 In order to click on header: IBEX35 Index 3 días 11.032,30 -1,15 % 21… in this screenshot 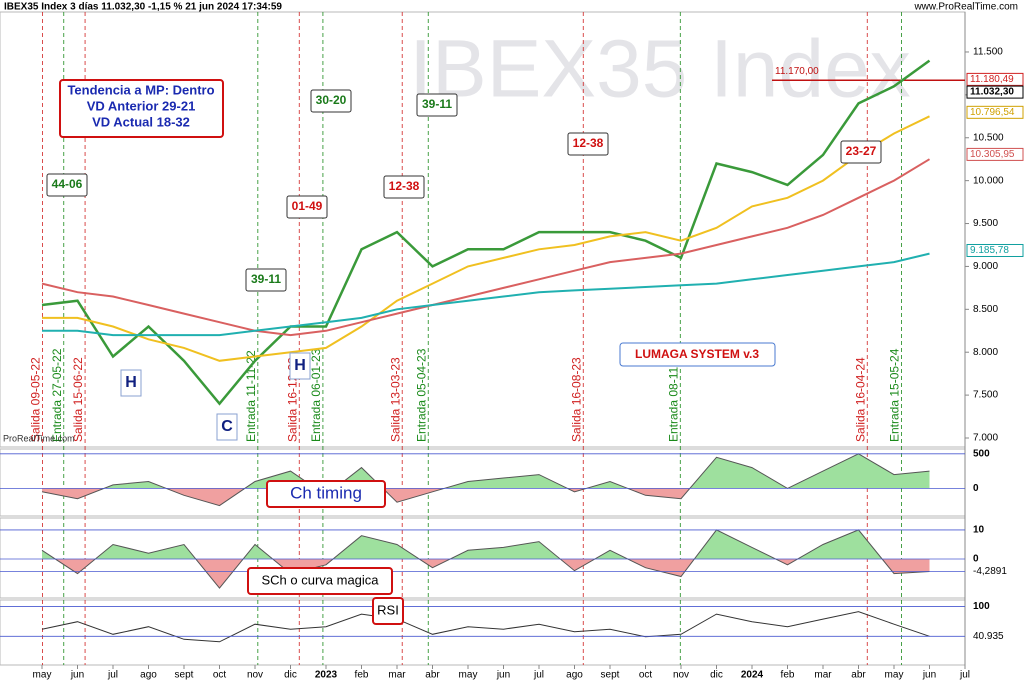, I will do `click(143, 7)`.